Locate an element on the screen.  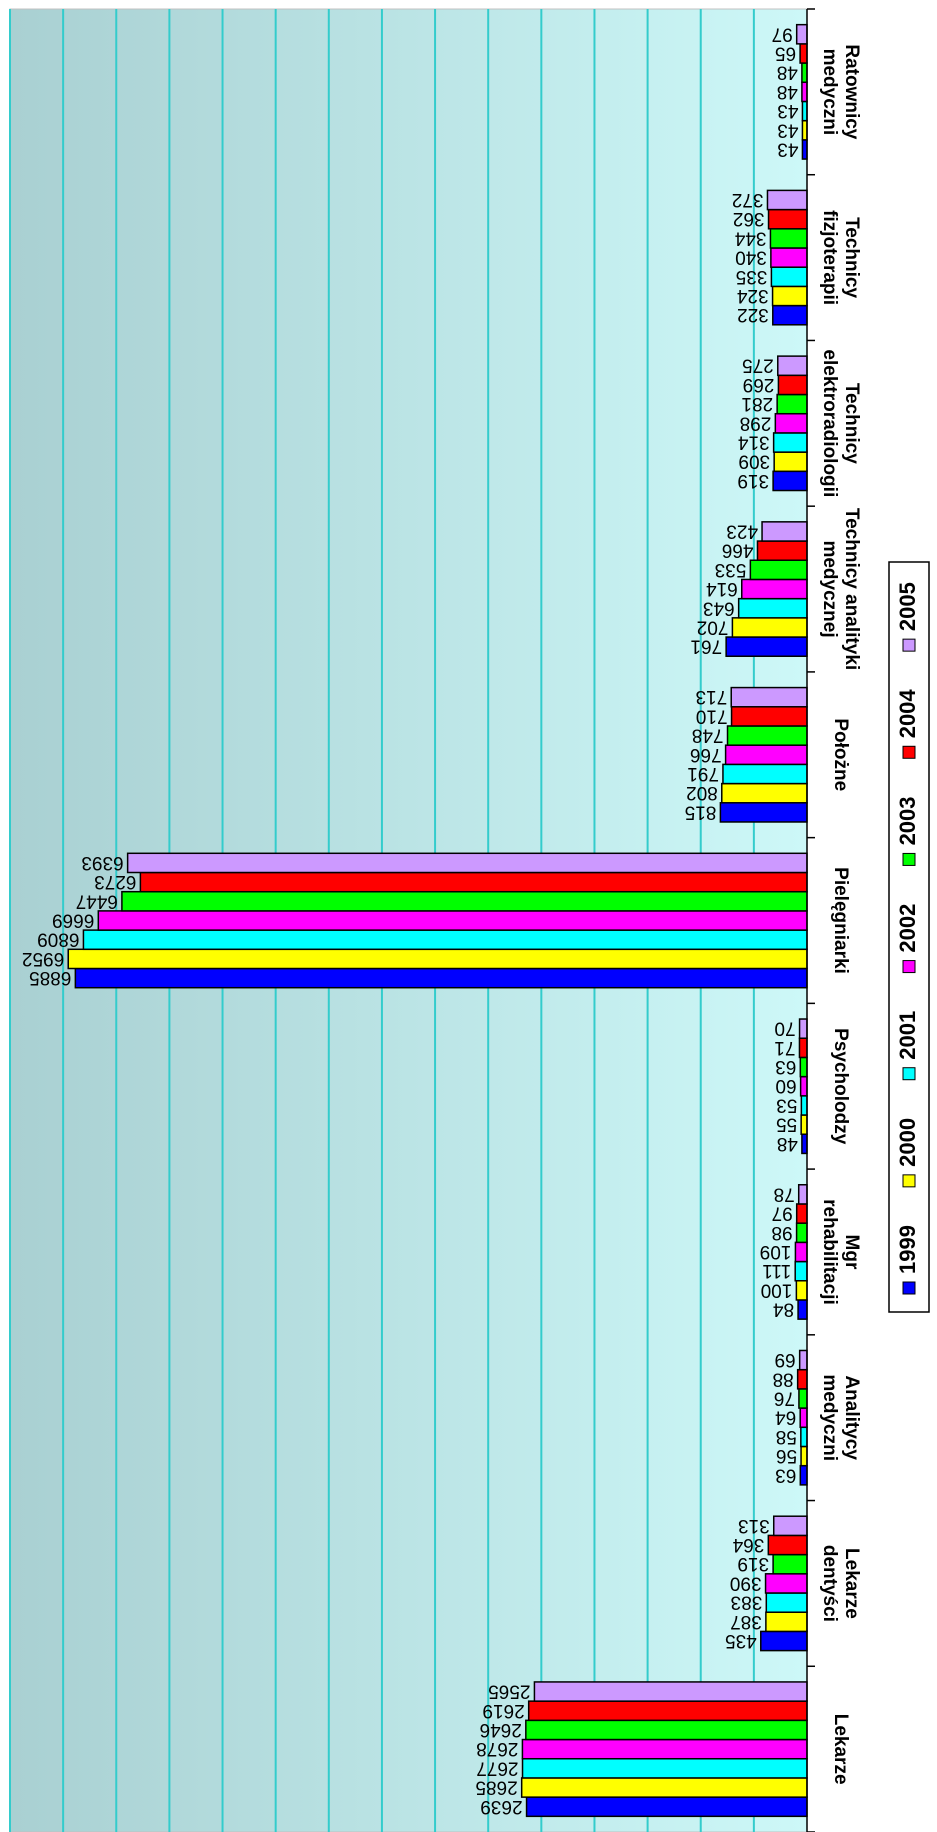
data-label: 60 is located at coordinates (785, 1085).